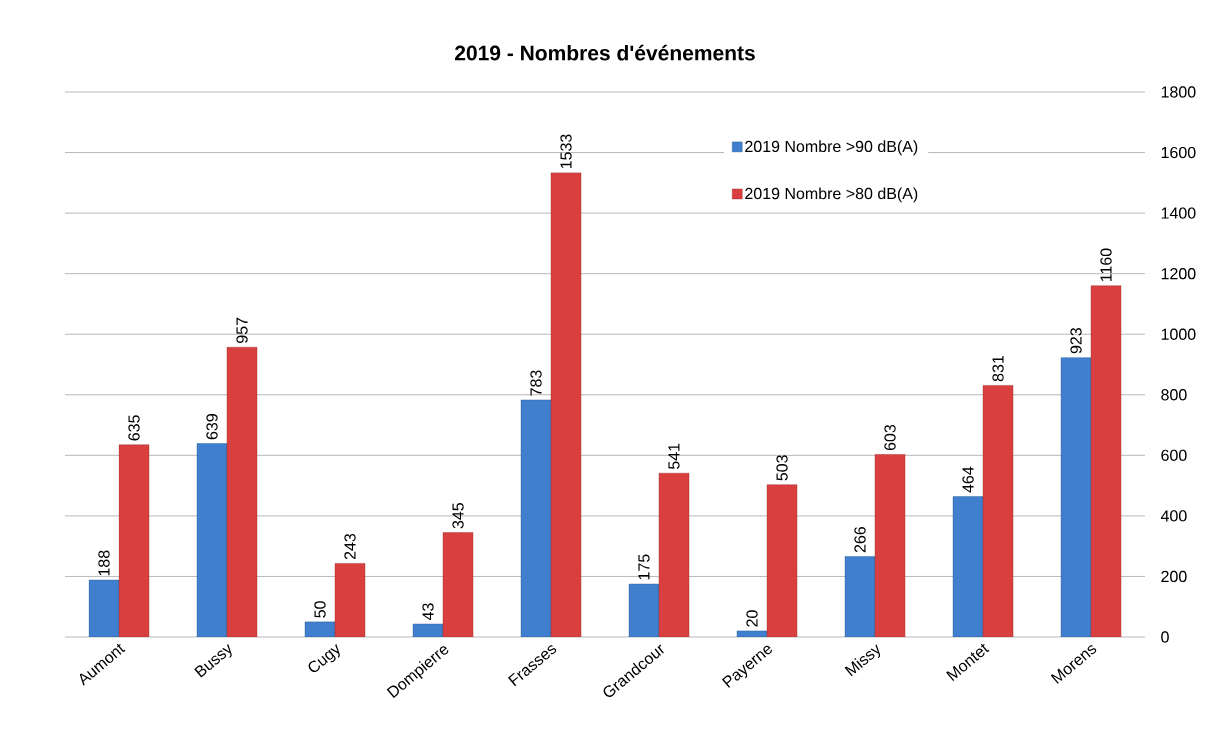 The width and height of the screenshot is (1216, 734). I want to click on y-tick-label: 1000, so click(1178, 334).